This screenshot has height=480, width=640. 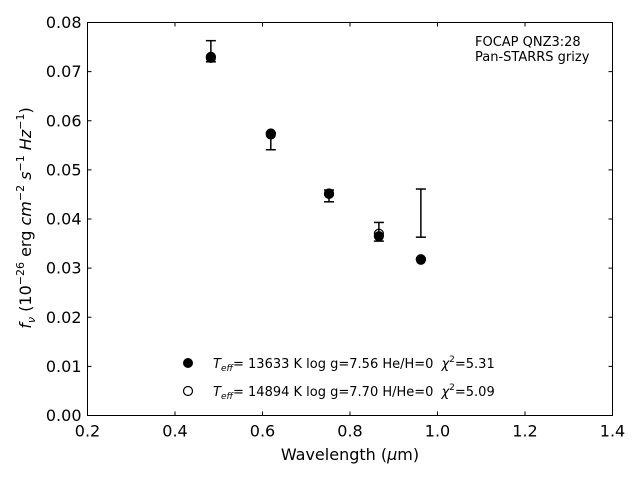 I want to click on model-point-filled, so click(x=378, y=236).